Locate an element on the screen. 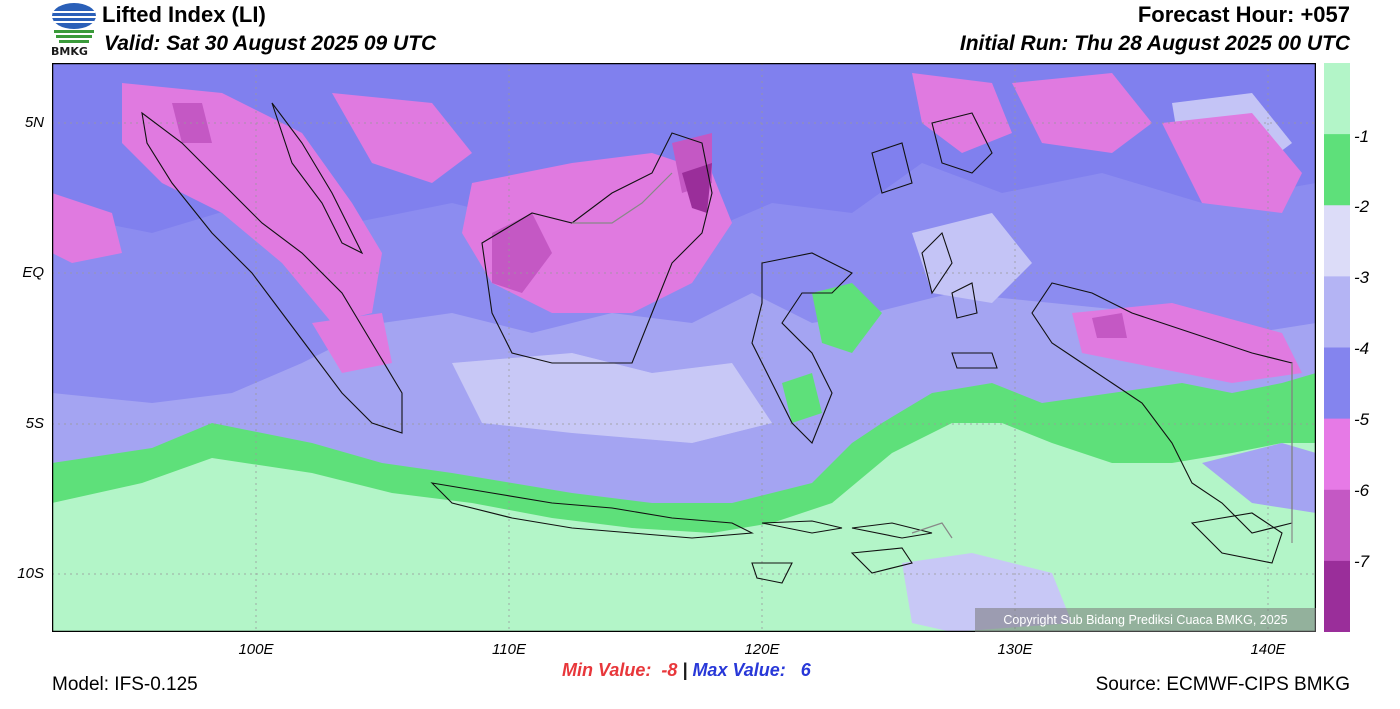 This screenshot has width=1400, height=709. min-max-values: Min Value: -8 | Max Value: 6 is located at coordinates (686, 670).